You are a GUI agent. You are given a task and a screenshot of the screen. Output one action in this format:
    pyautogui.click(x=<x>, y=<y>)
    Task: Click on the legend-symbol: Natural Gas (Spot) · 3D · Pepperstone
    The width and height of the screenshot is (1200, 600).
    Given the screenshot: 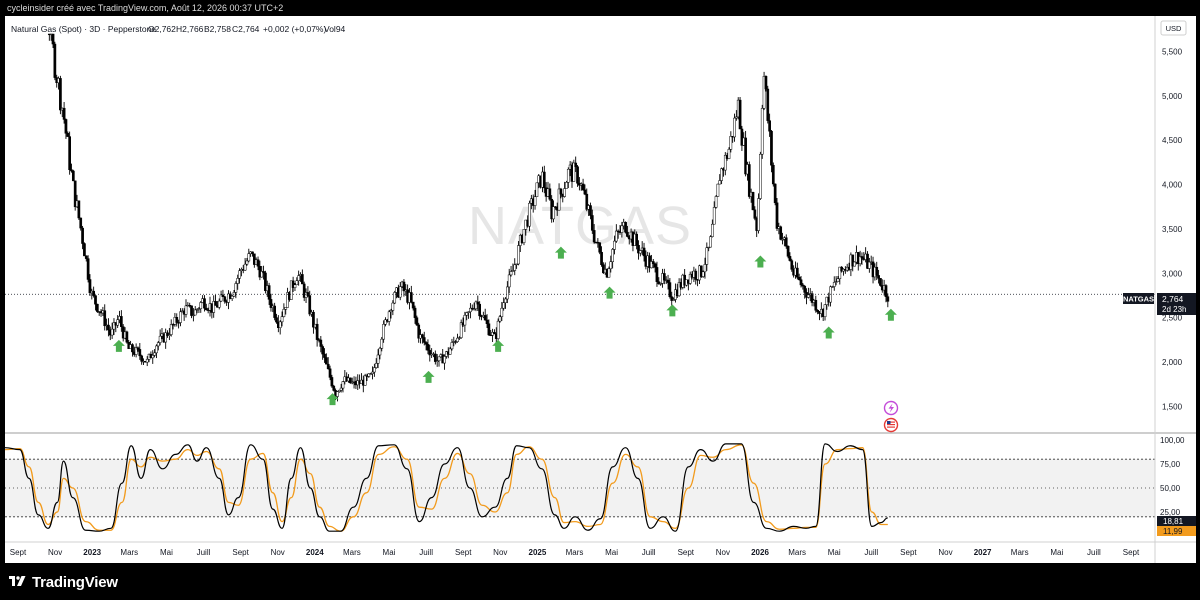 What is the action you would take?
    pyautogui.click(x=83, y=29)
    